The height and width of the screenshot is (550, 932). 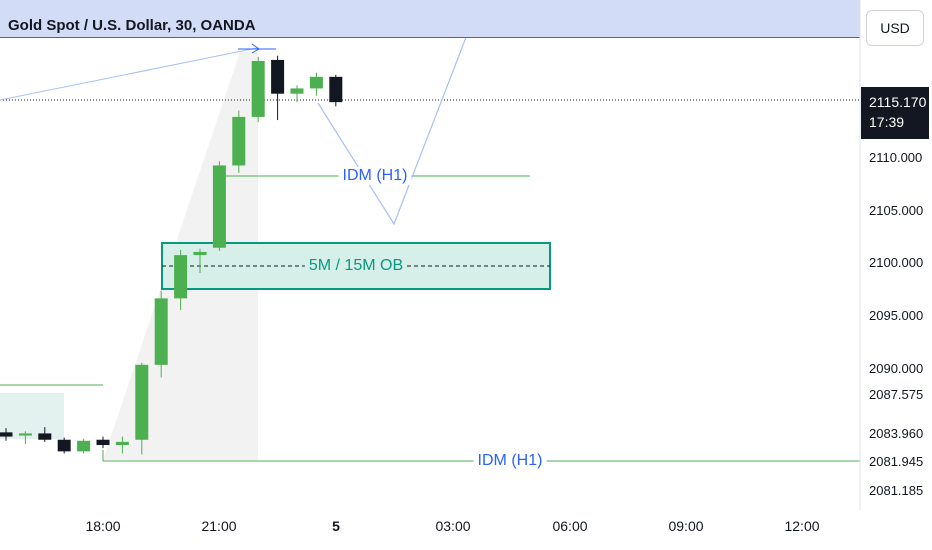 I want to click on symbol-title: Gold Spot / U.S. Dollar, 30, OANDA, so click(x=132, y=25).